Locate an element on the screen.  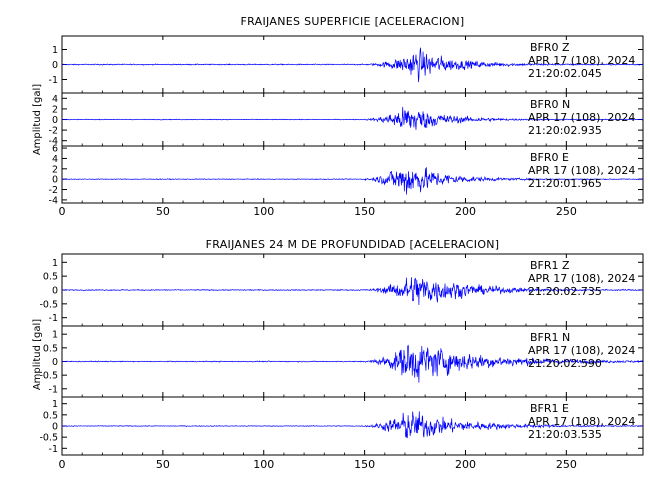
station-component-label: BFR1 E is located at coordinates (549, 408).